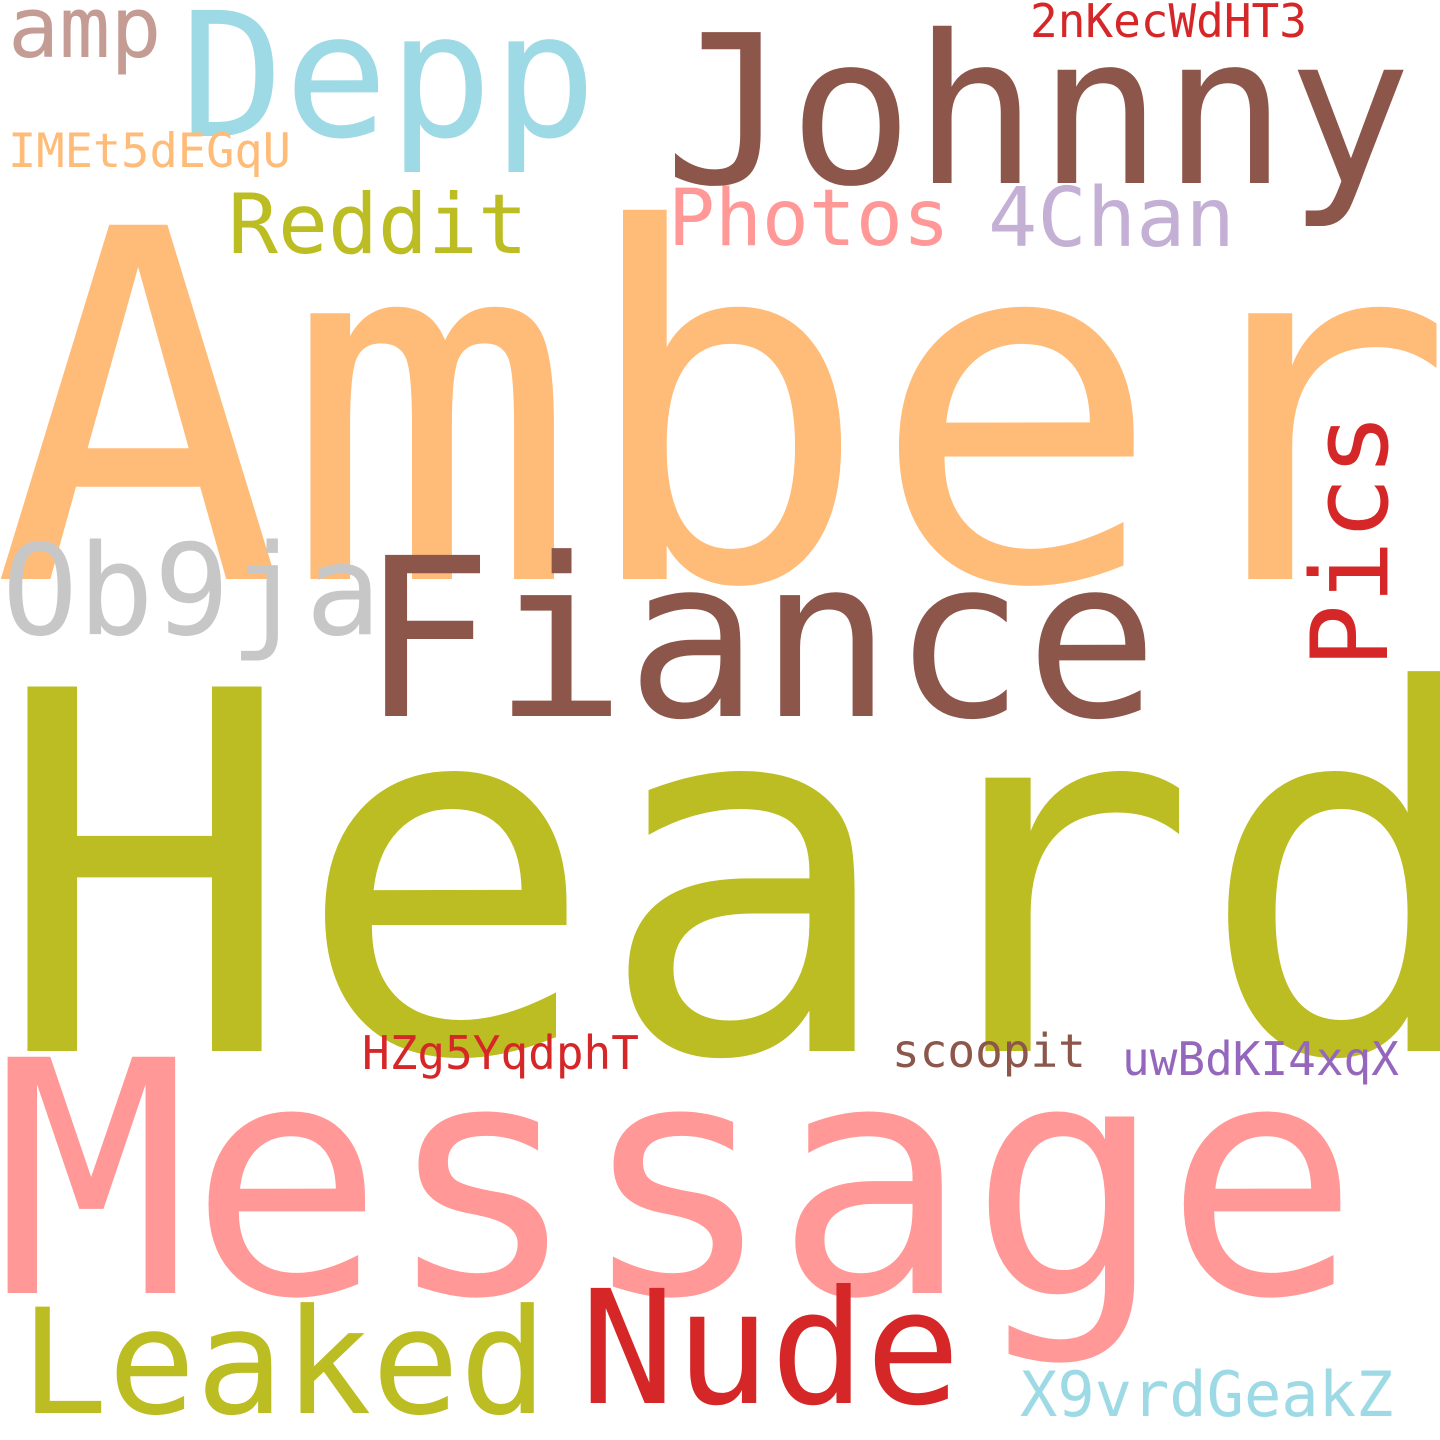  Describe the element at coordinates (989, 1051) in the screenshot. I see `word-scoopit: scoopit` at that location.